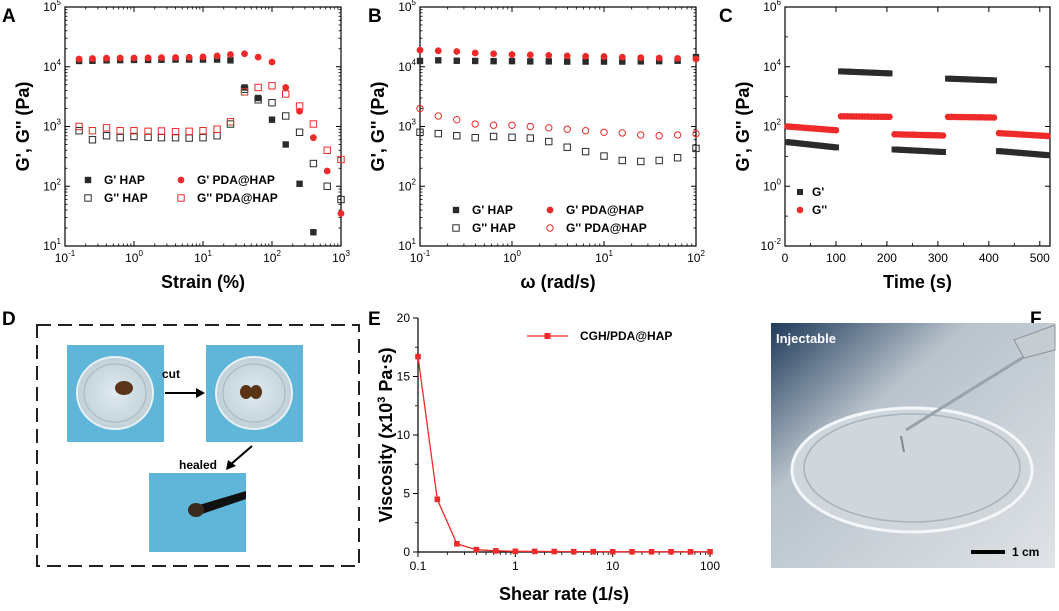 The height and width of the screenshot is (611, 1059). What do you see at coordinates (912, 470) in the screenshot?
I see `petri-dish` at bounding box center [912, 470].